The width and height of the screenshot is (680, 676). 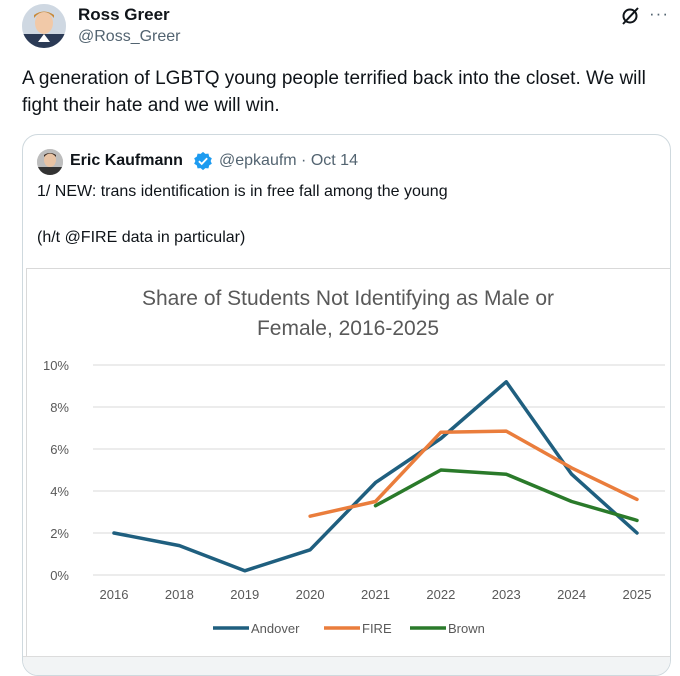 What do you see at coordinates (203, 161) in the screenshot?
I see `verified-badge-icon` at bounding box center [203, 161].